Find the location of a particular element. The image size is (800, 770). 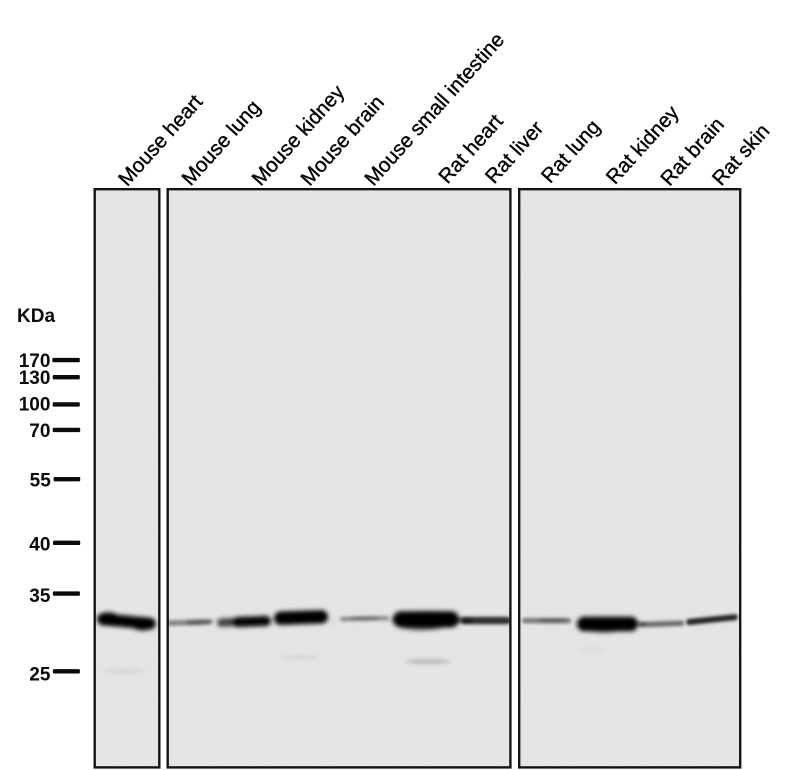

svg-text: 25 is located at coordinates (40, 675).